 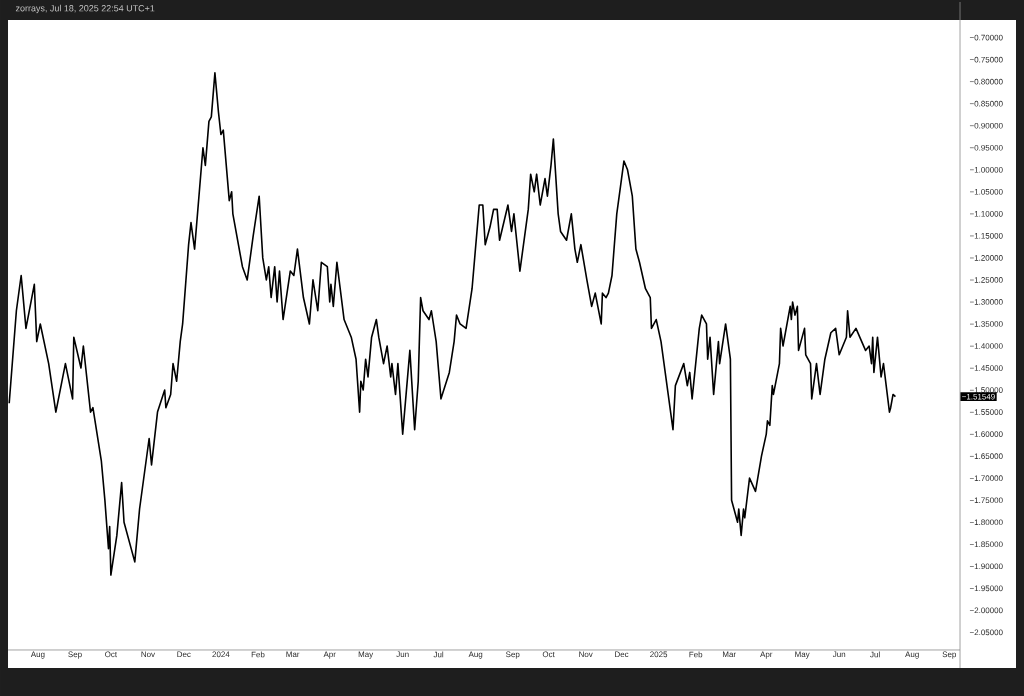 I want to click on text: zorrays, Jul 18, 2025 22:54 UTC+1, so click(x=85, y=9).